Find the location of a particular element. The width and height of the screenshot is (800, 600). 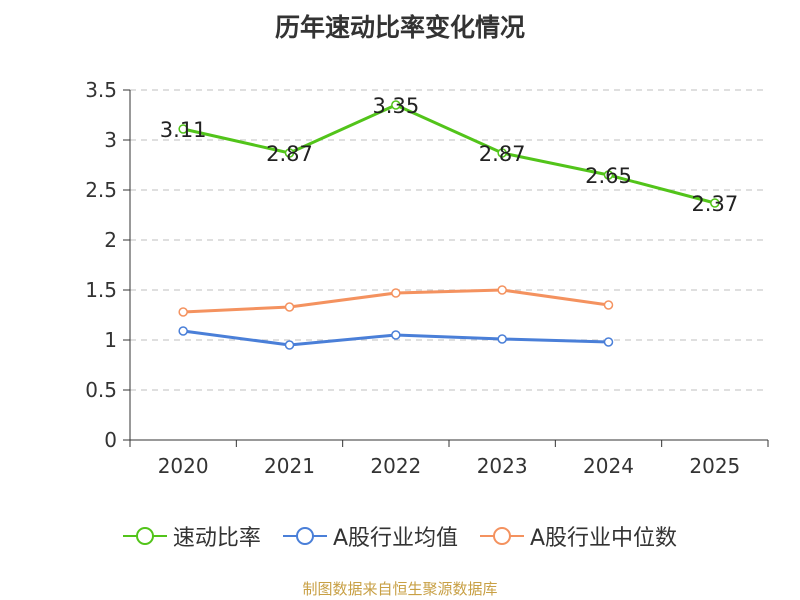

x-tick-label: 2021 is located at coordinates (289, 466).